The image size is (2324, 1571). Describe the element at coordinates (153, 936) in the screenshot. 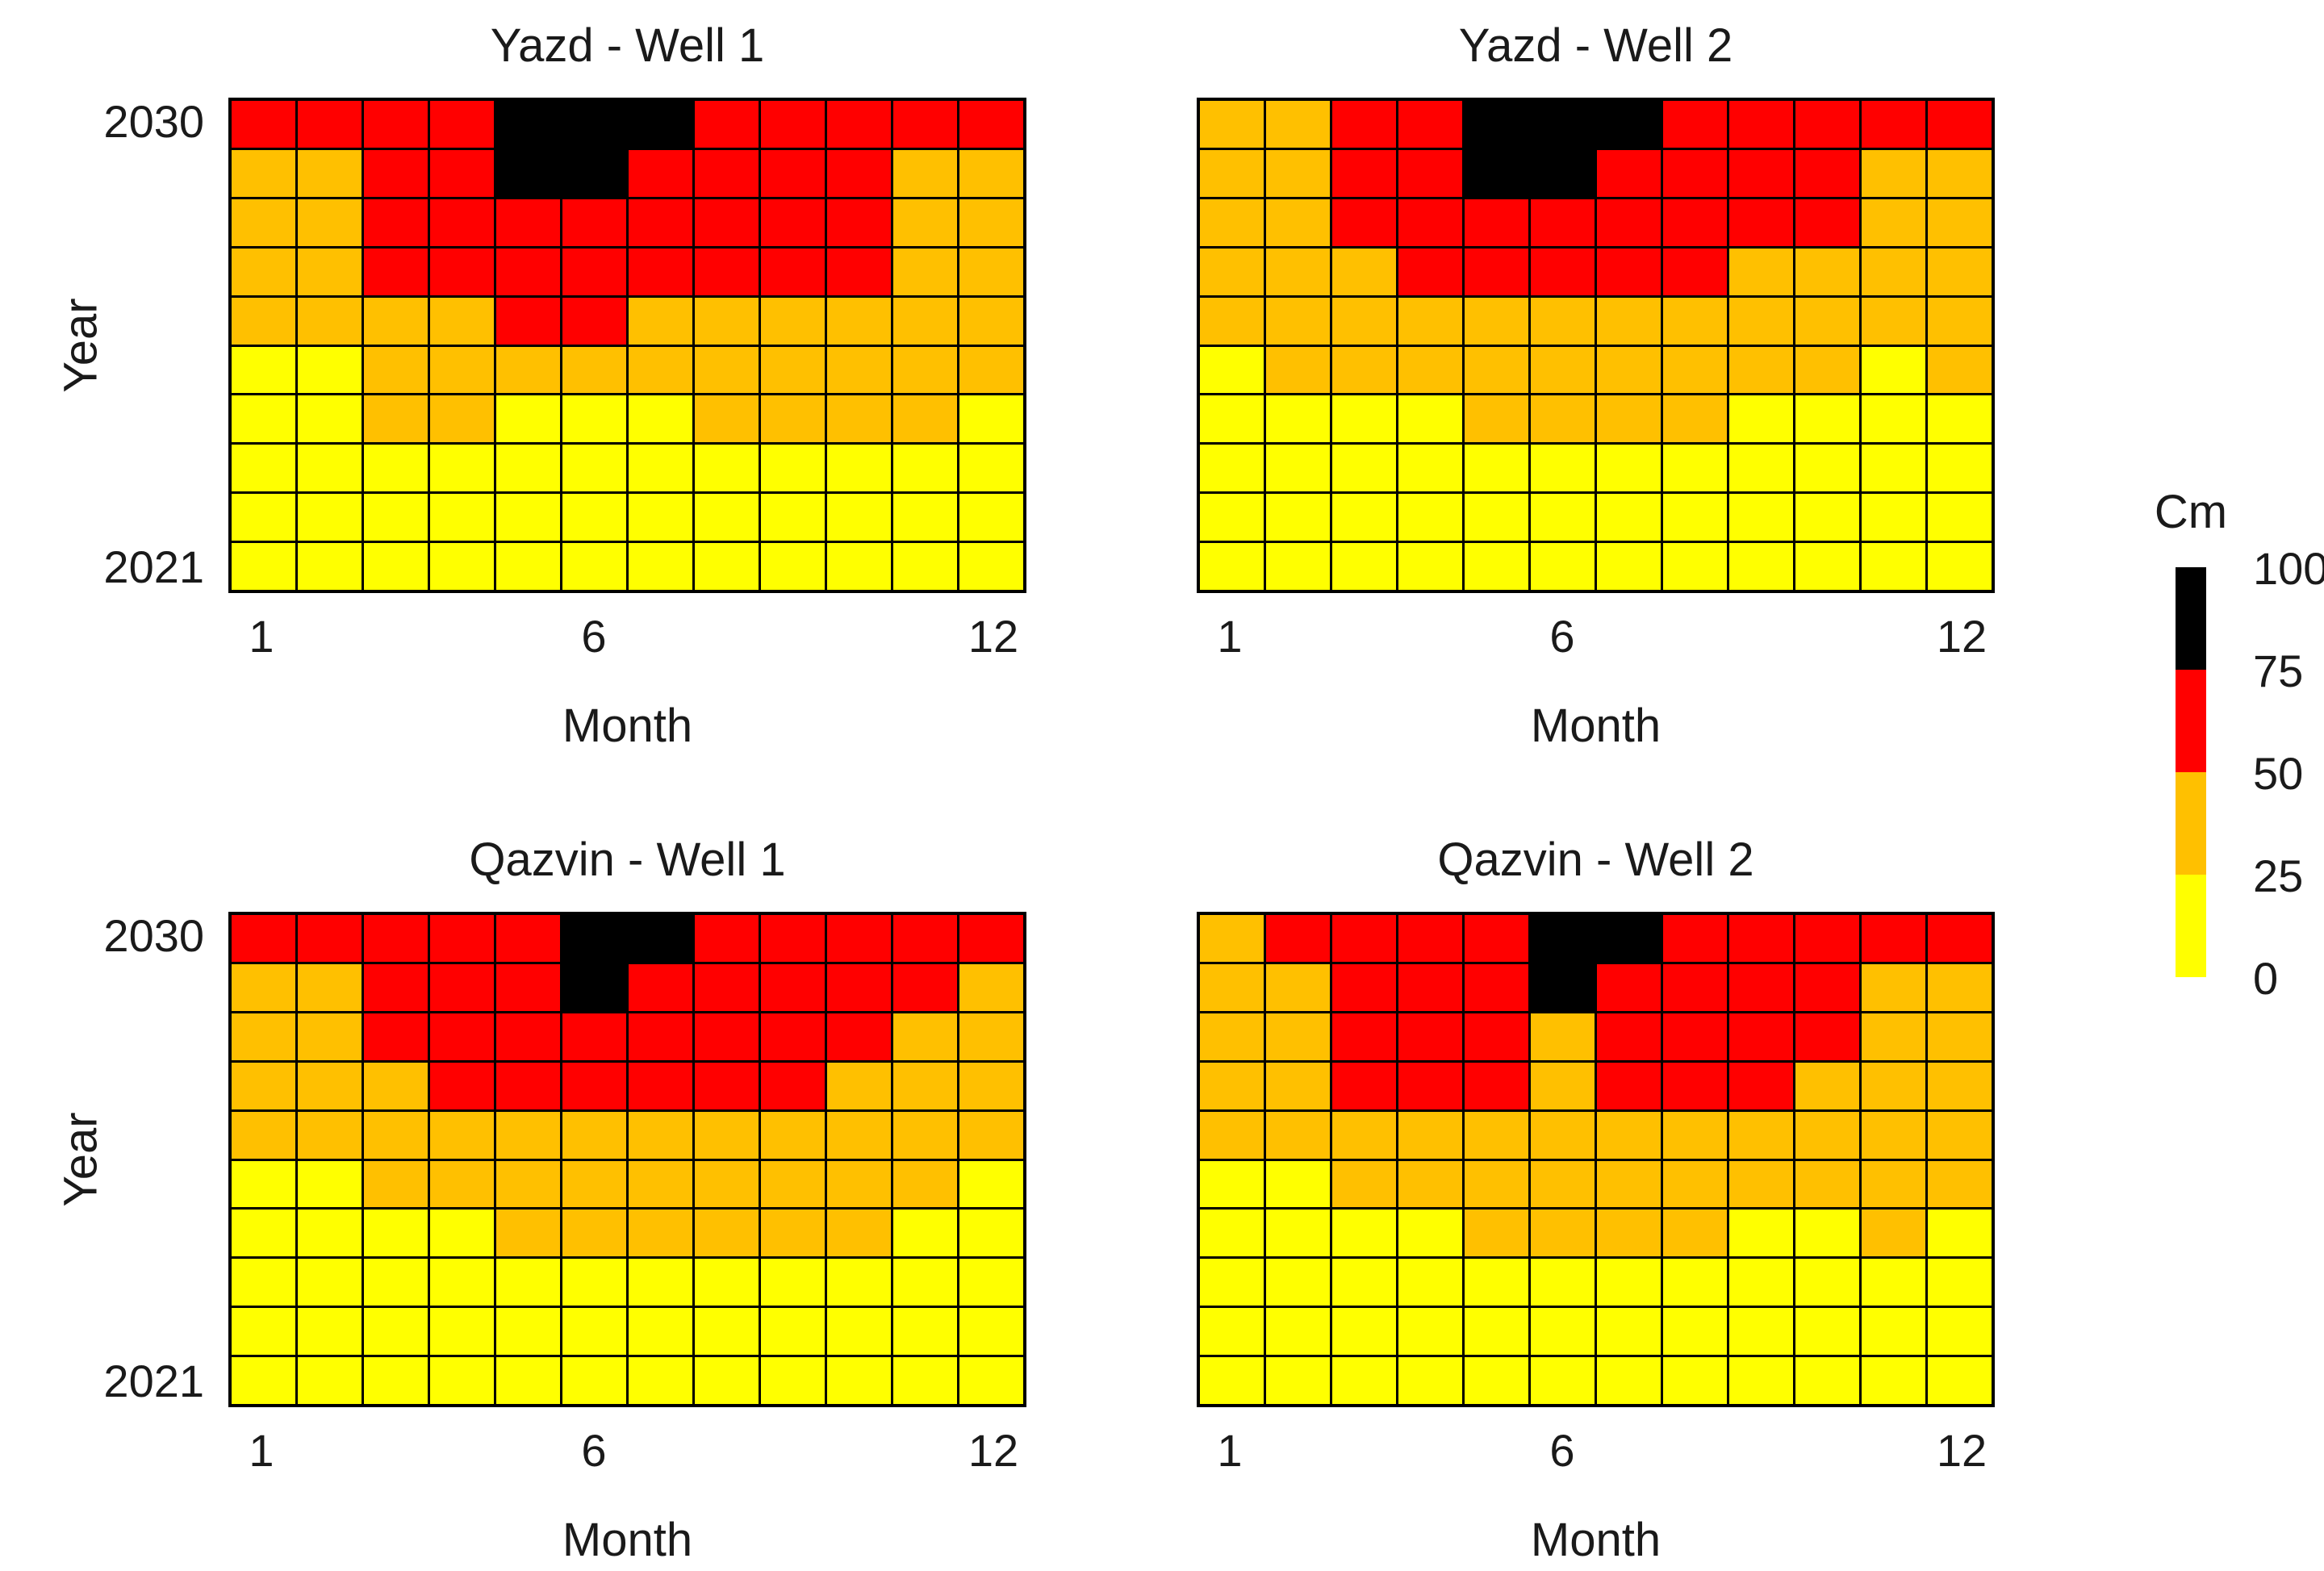

I see `y-tick-2030: 2030` at that location.